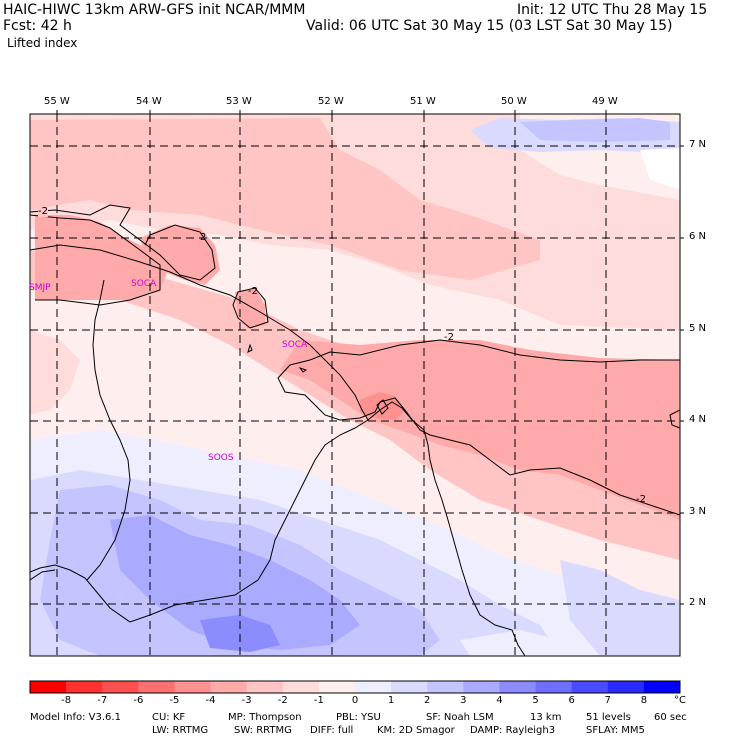 The width and height of the screenshot is (740, 740). I want to click on field-name: Lifted index, so click(42, 43).